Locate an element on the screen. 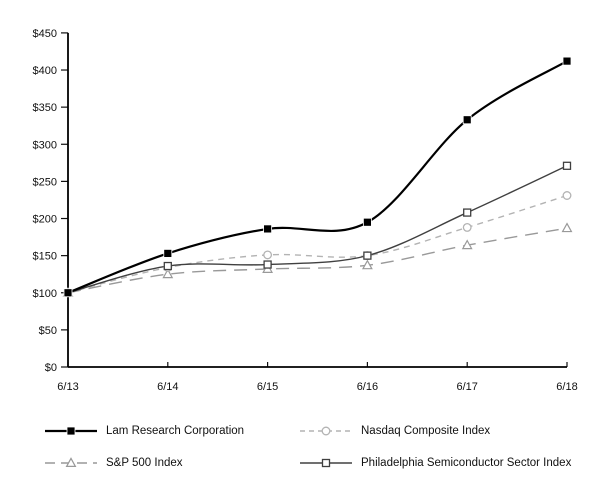 Image resolution: width=600 pixels, height=500 pixels. y-axis-tick-label: $300 is located at coordinates (45, 145).